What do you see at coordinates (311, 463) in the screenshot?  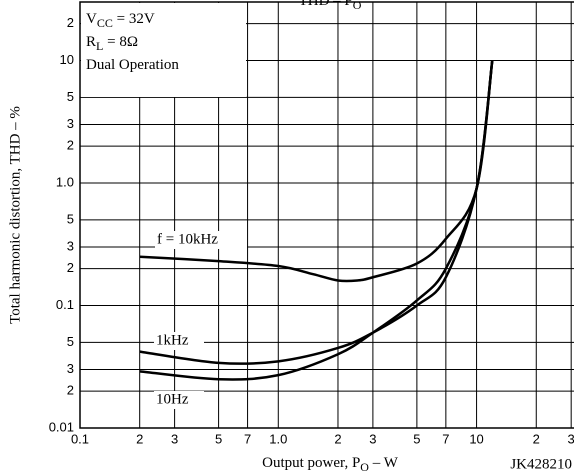 I see `x-axis-label-main: Output power, P` at bounding box center [311, 463].